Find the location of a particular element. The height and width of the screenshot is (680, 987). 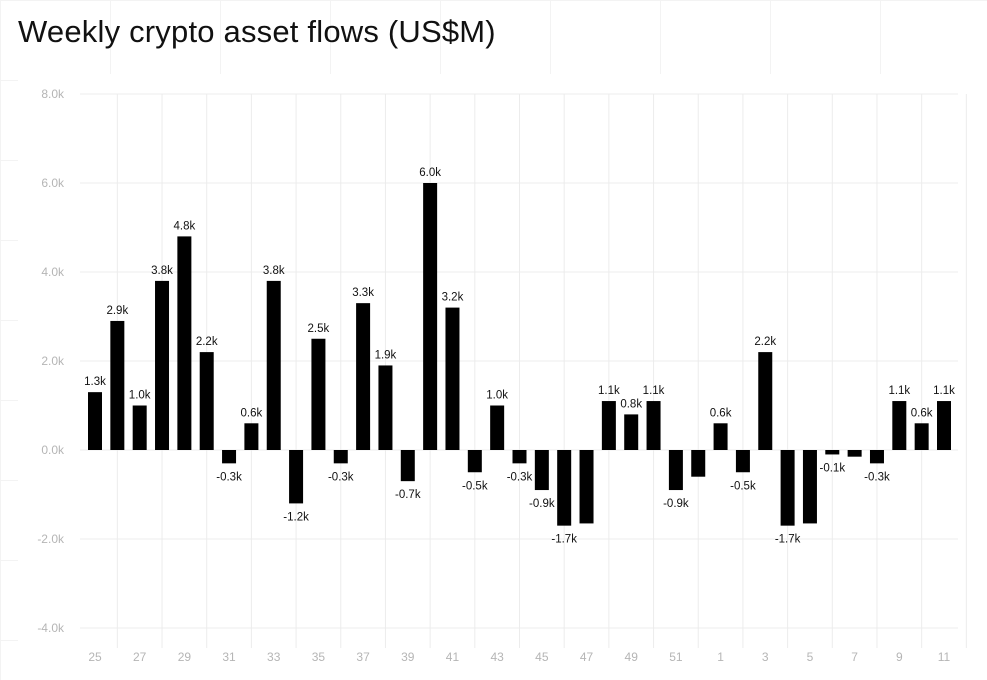

data-label: 2.5k is located at coordinates (319, 329).